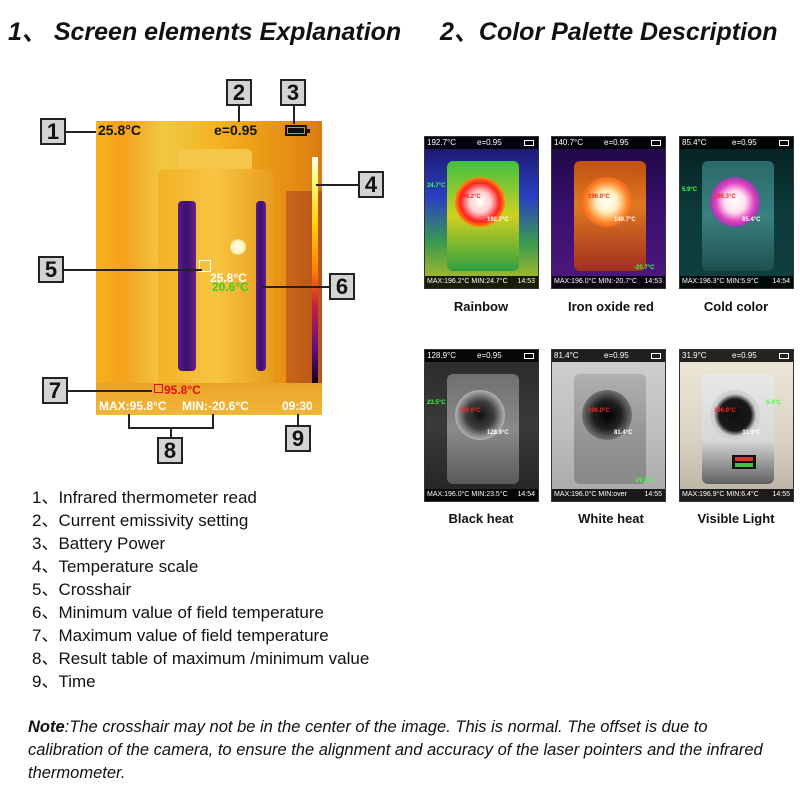  I want to click on thumb-text: MAX:196.0°C MIN:-20.7°C, so click(596, 281).